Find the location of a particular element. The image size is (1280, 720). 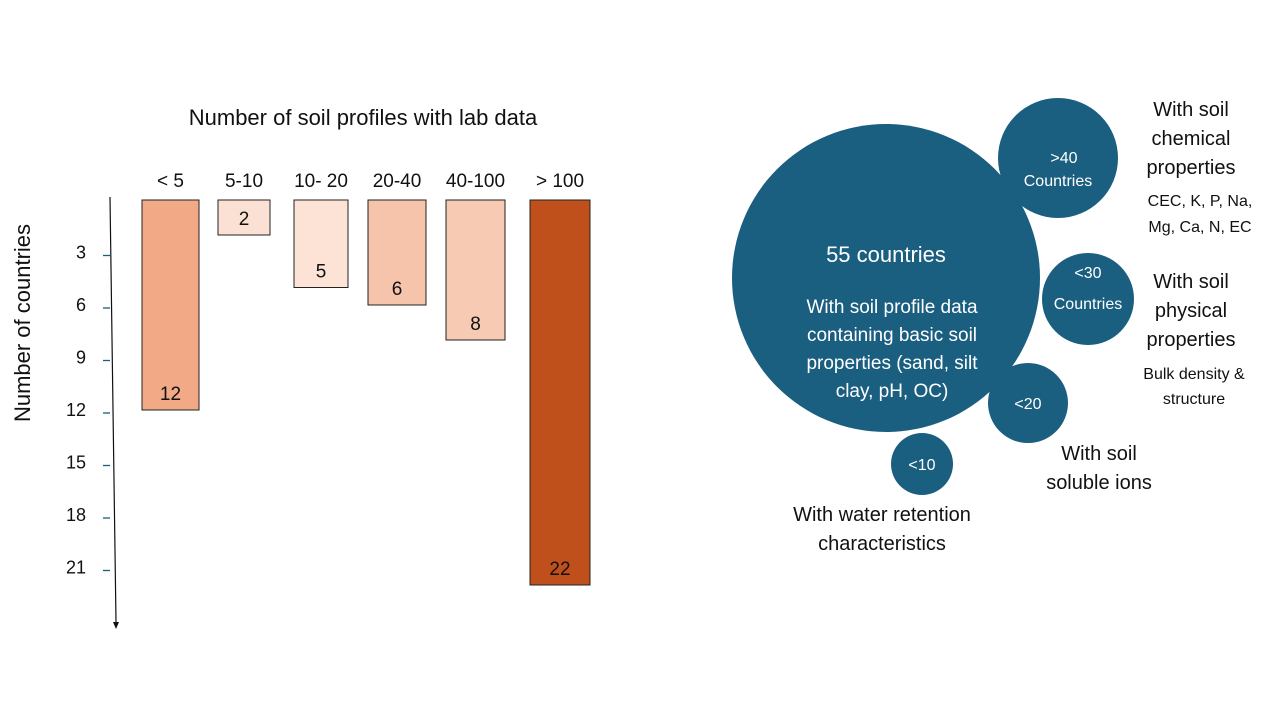

physical-bubble is located at coordinates (1088, 299).